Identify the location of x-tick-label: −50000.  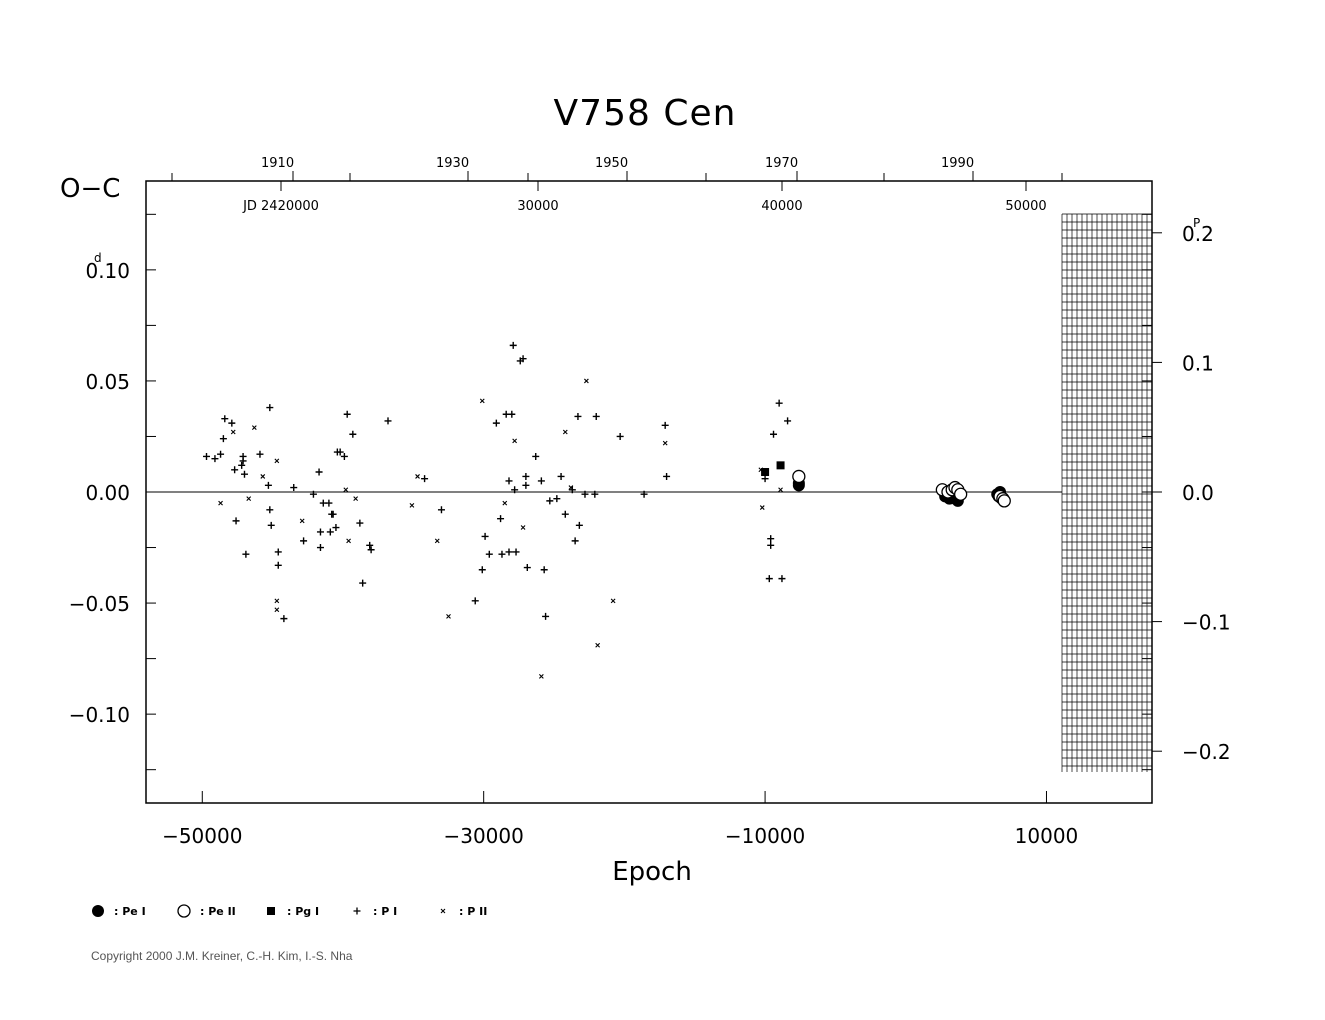
(202, 836).